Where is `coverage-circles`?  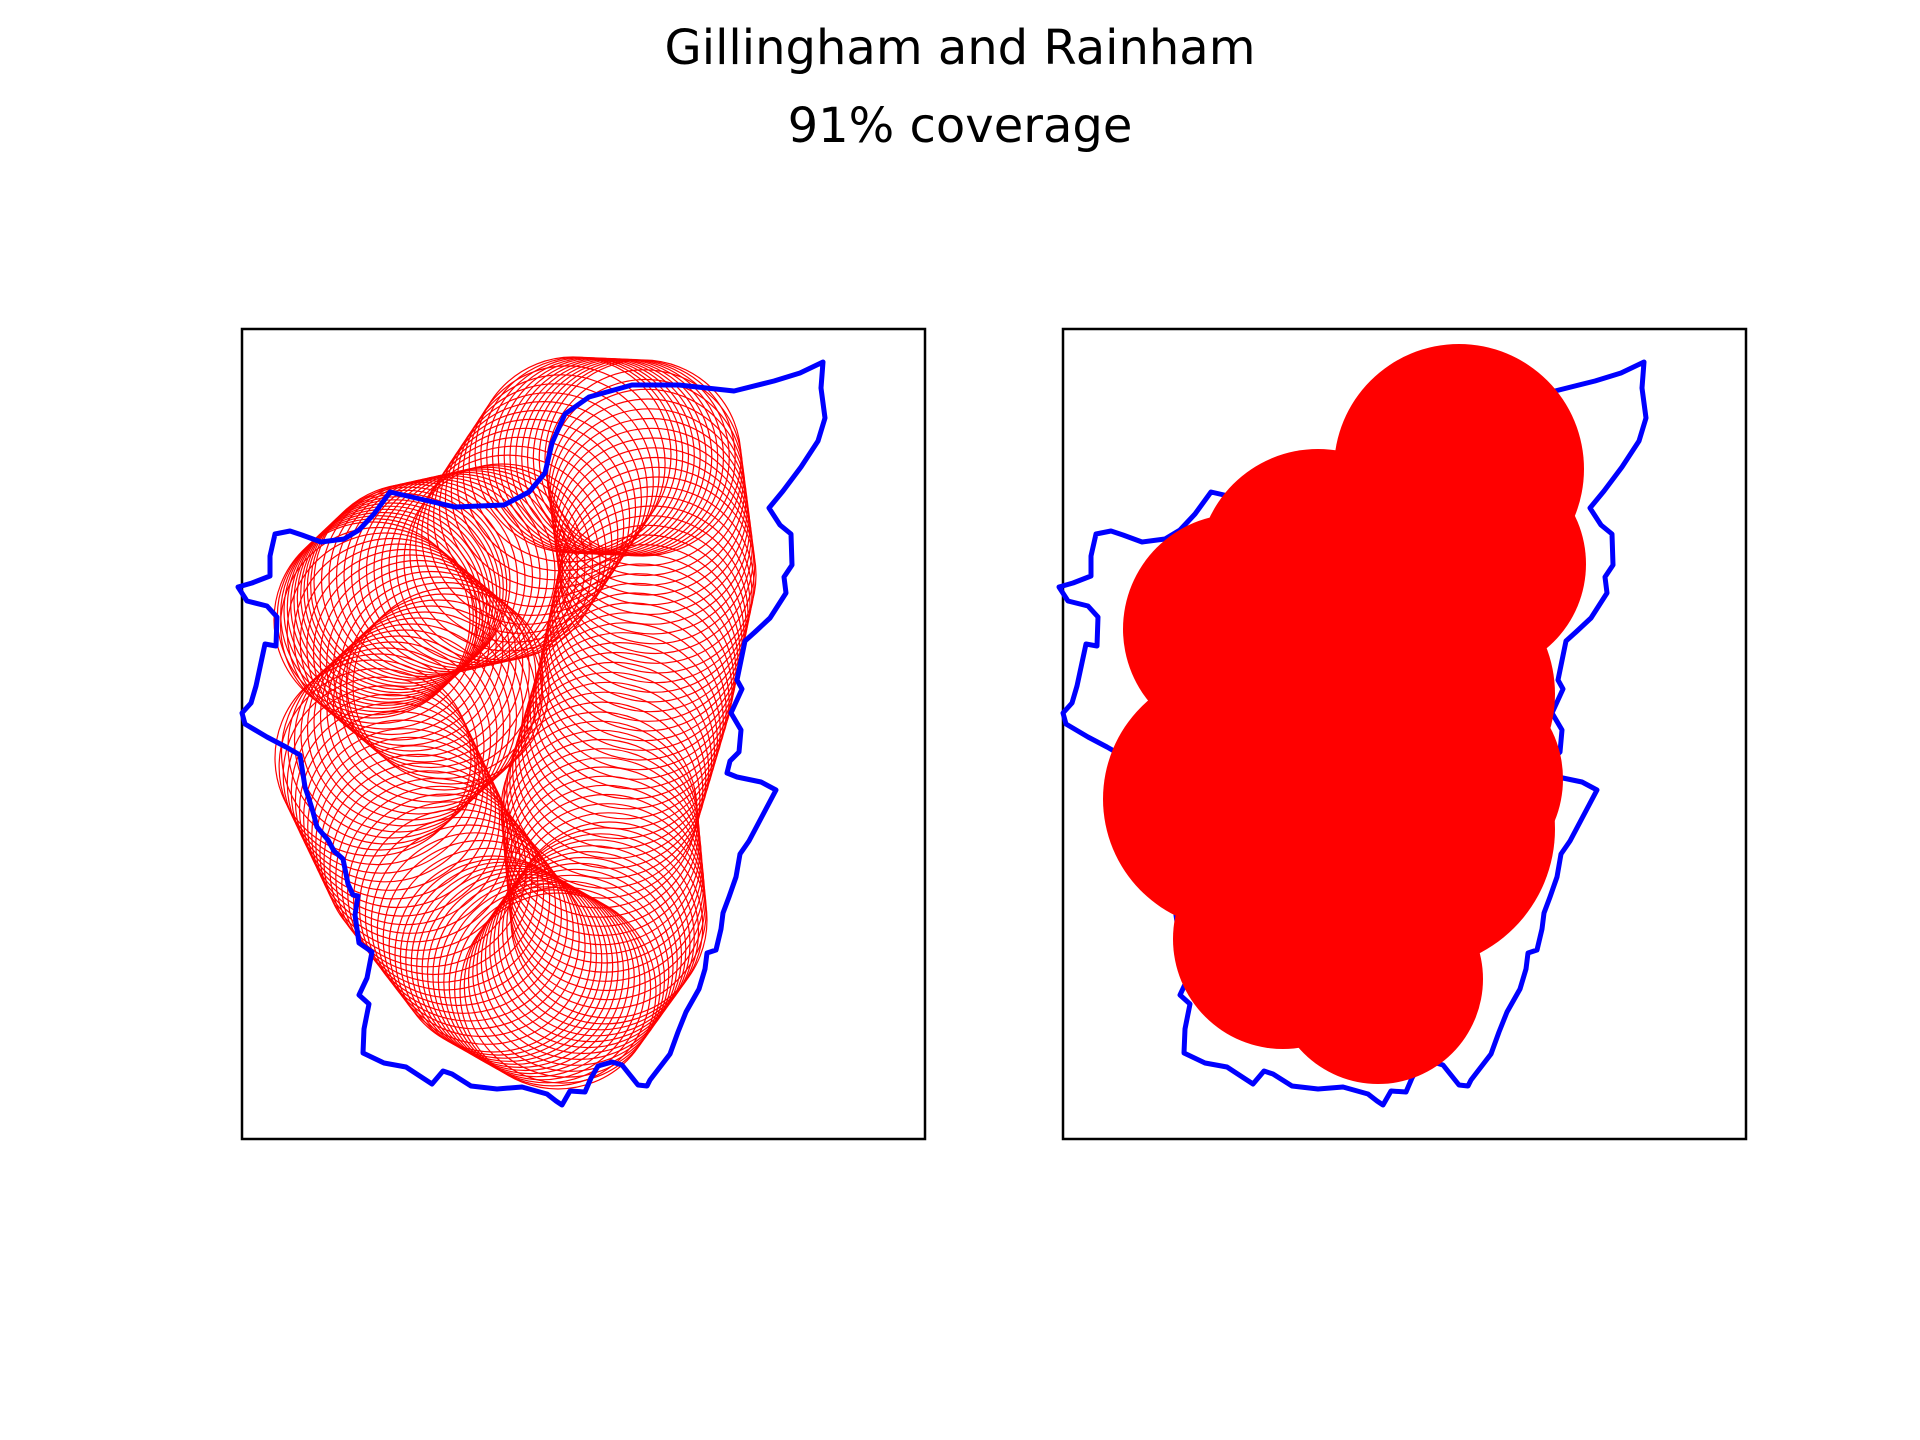 coverage-circles is located at coordinates (515, 723).